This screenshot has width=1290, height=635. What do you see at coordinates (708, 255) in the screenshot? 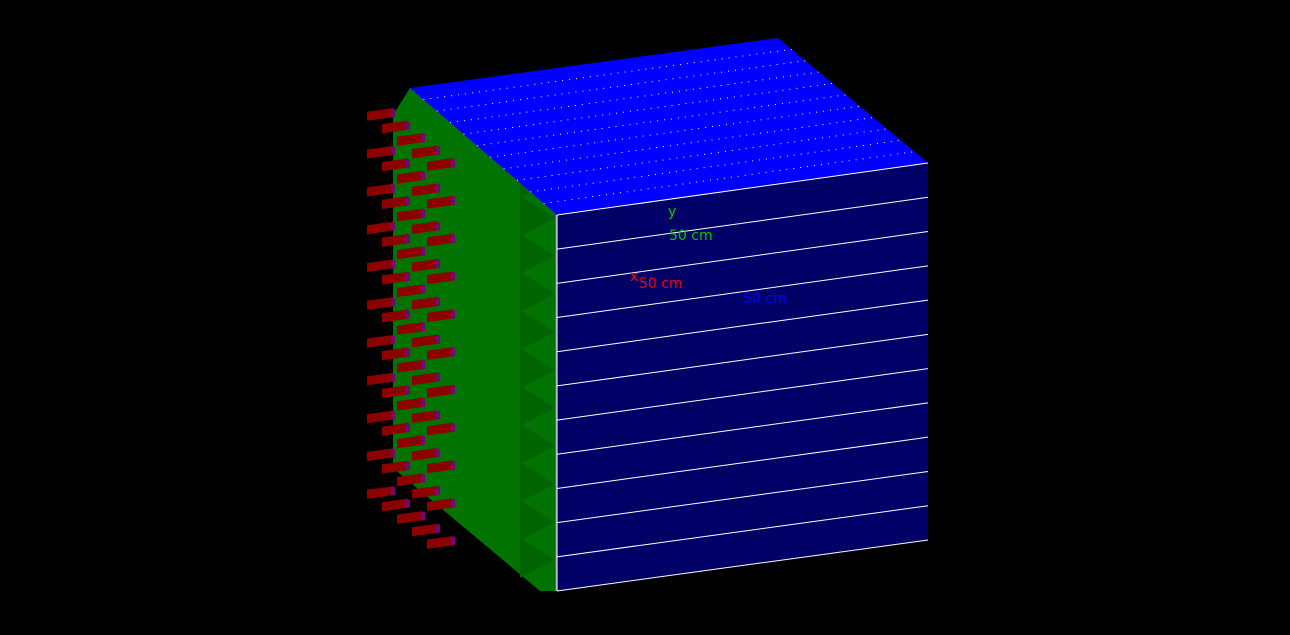
I see `axes-indicator: y 50 cm x 50 cm 50 cm` at bounding box center [708, 255].